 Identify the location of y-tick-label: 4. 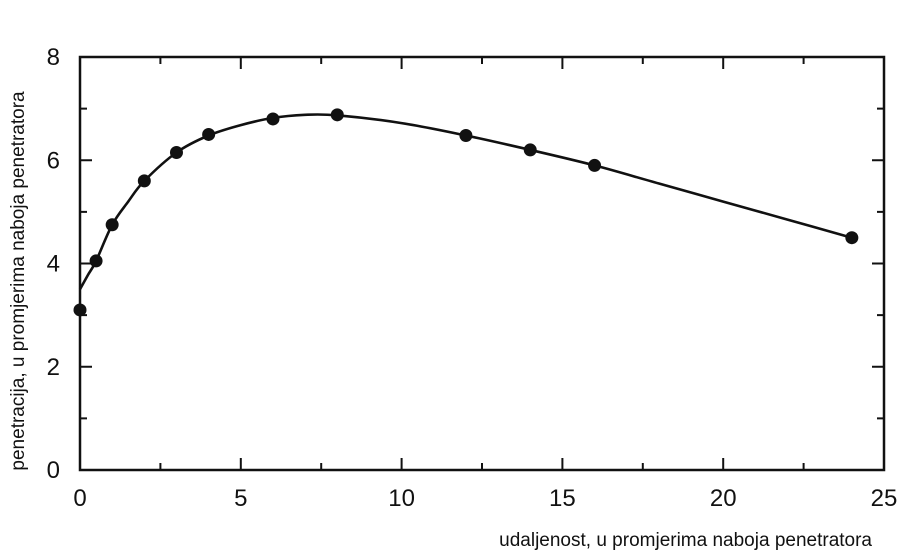
(53, 264).